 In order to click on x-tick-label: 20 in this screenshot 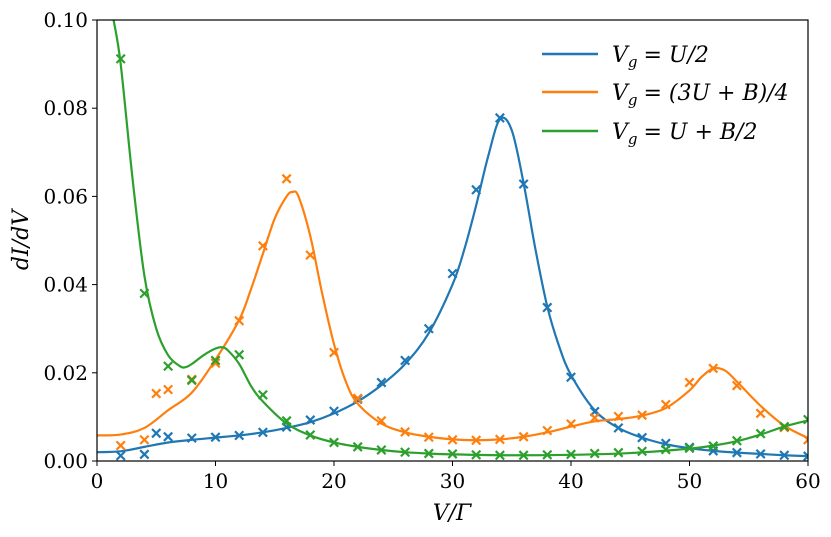, I will do `click(333, 481)`.